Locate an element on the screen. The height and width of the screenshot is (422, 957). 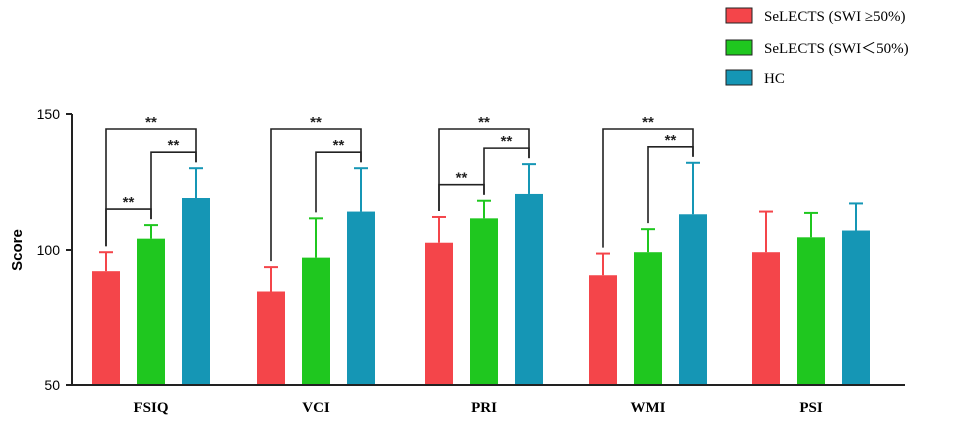
y-tick-label: 50 is located at coordinates (52, 385).